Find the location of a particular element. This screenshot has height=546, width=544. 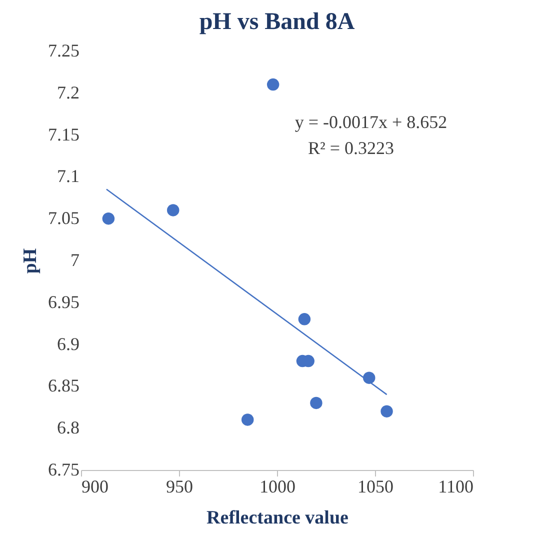

x-tick-label: 1050 is located at coordinates (376, 486).